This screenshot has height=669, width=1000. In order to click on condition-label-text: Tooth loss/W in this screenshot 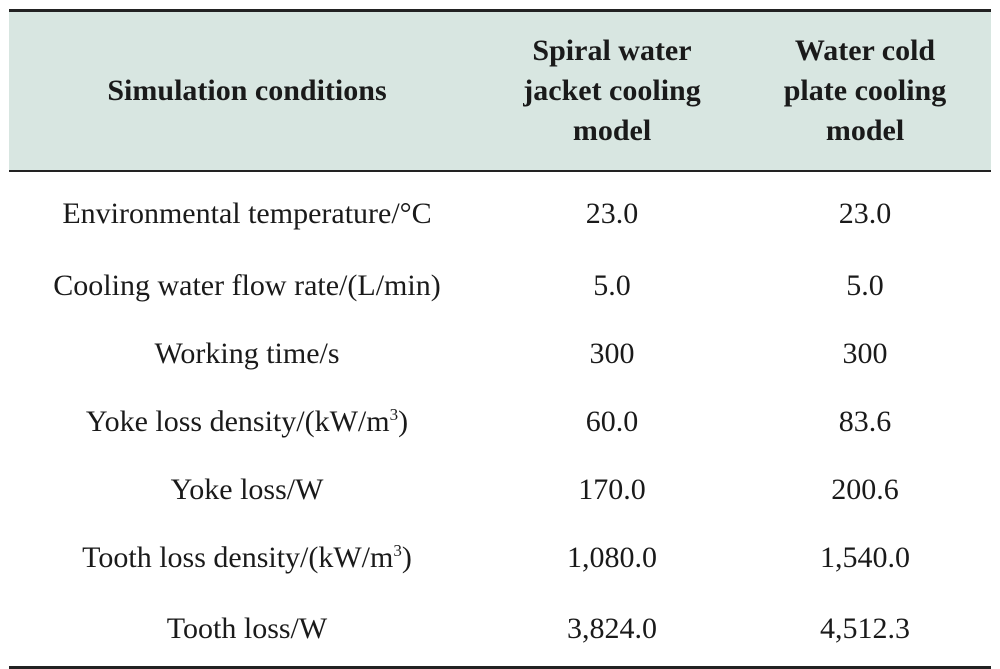, I will do `click(247, 628)`.